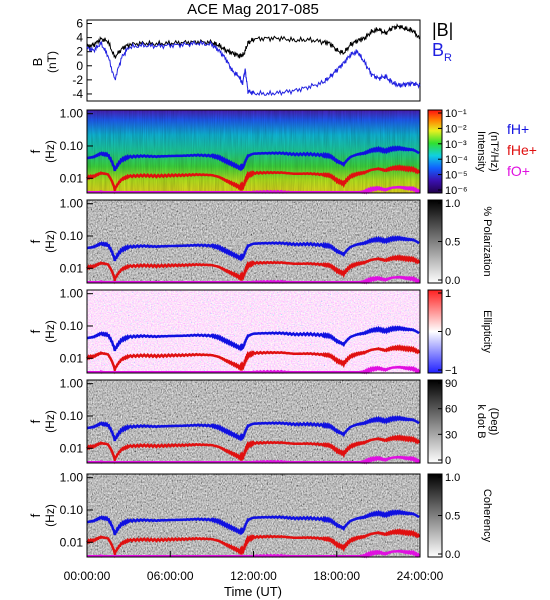 This screenshot has width=550, height=600. I want to click on colorbar-unit: (nT²/Hz), so click(494, 151).